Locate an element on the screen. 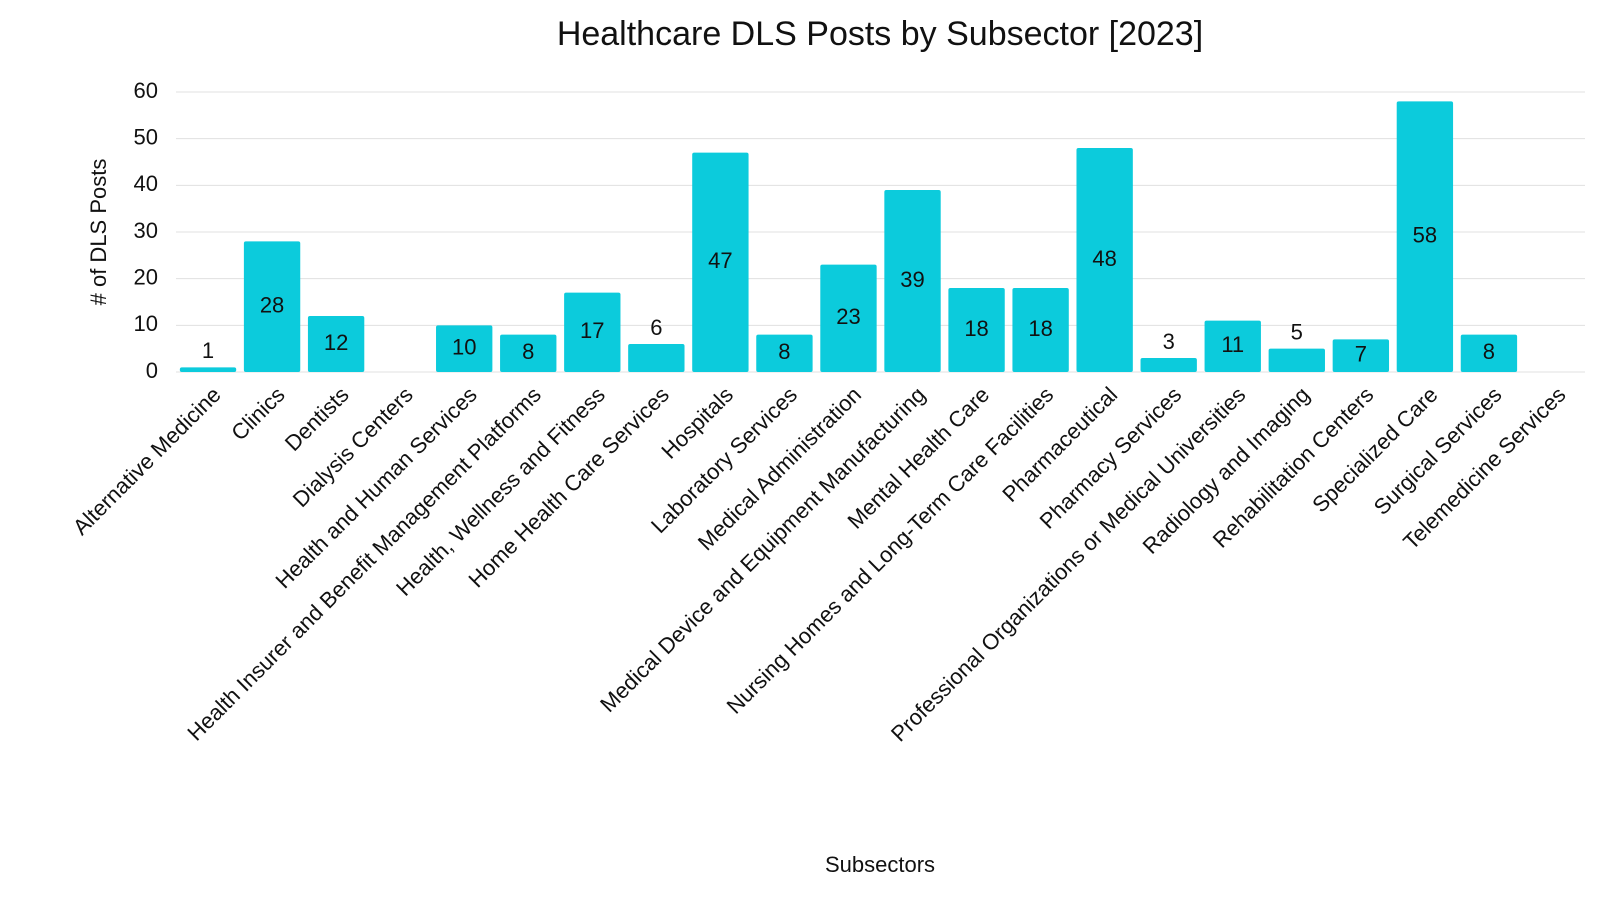 The width and height of the screenshot is (1600, 900). value-label: 23 is located at coordinates (848, 316).